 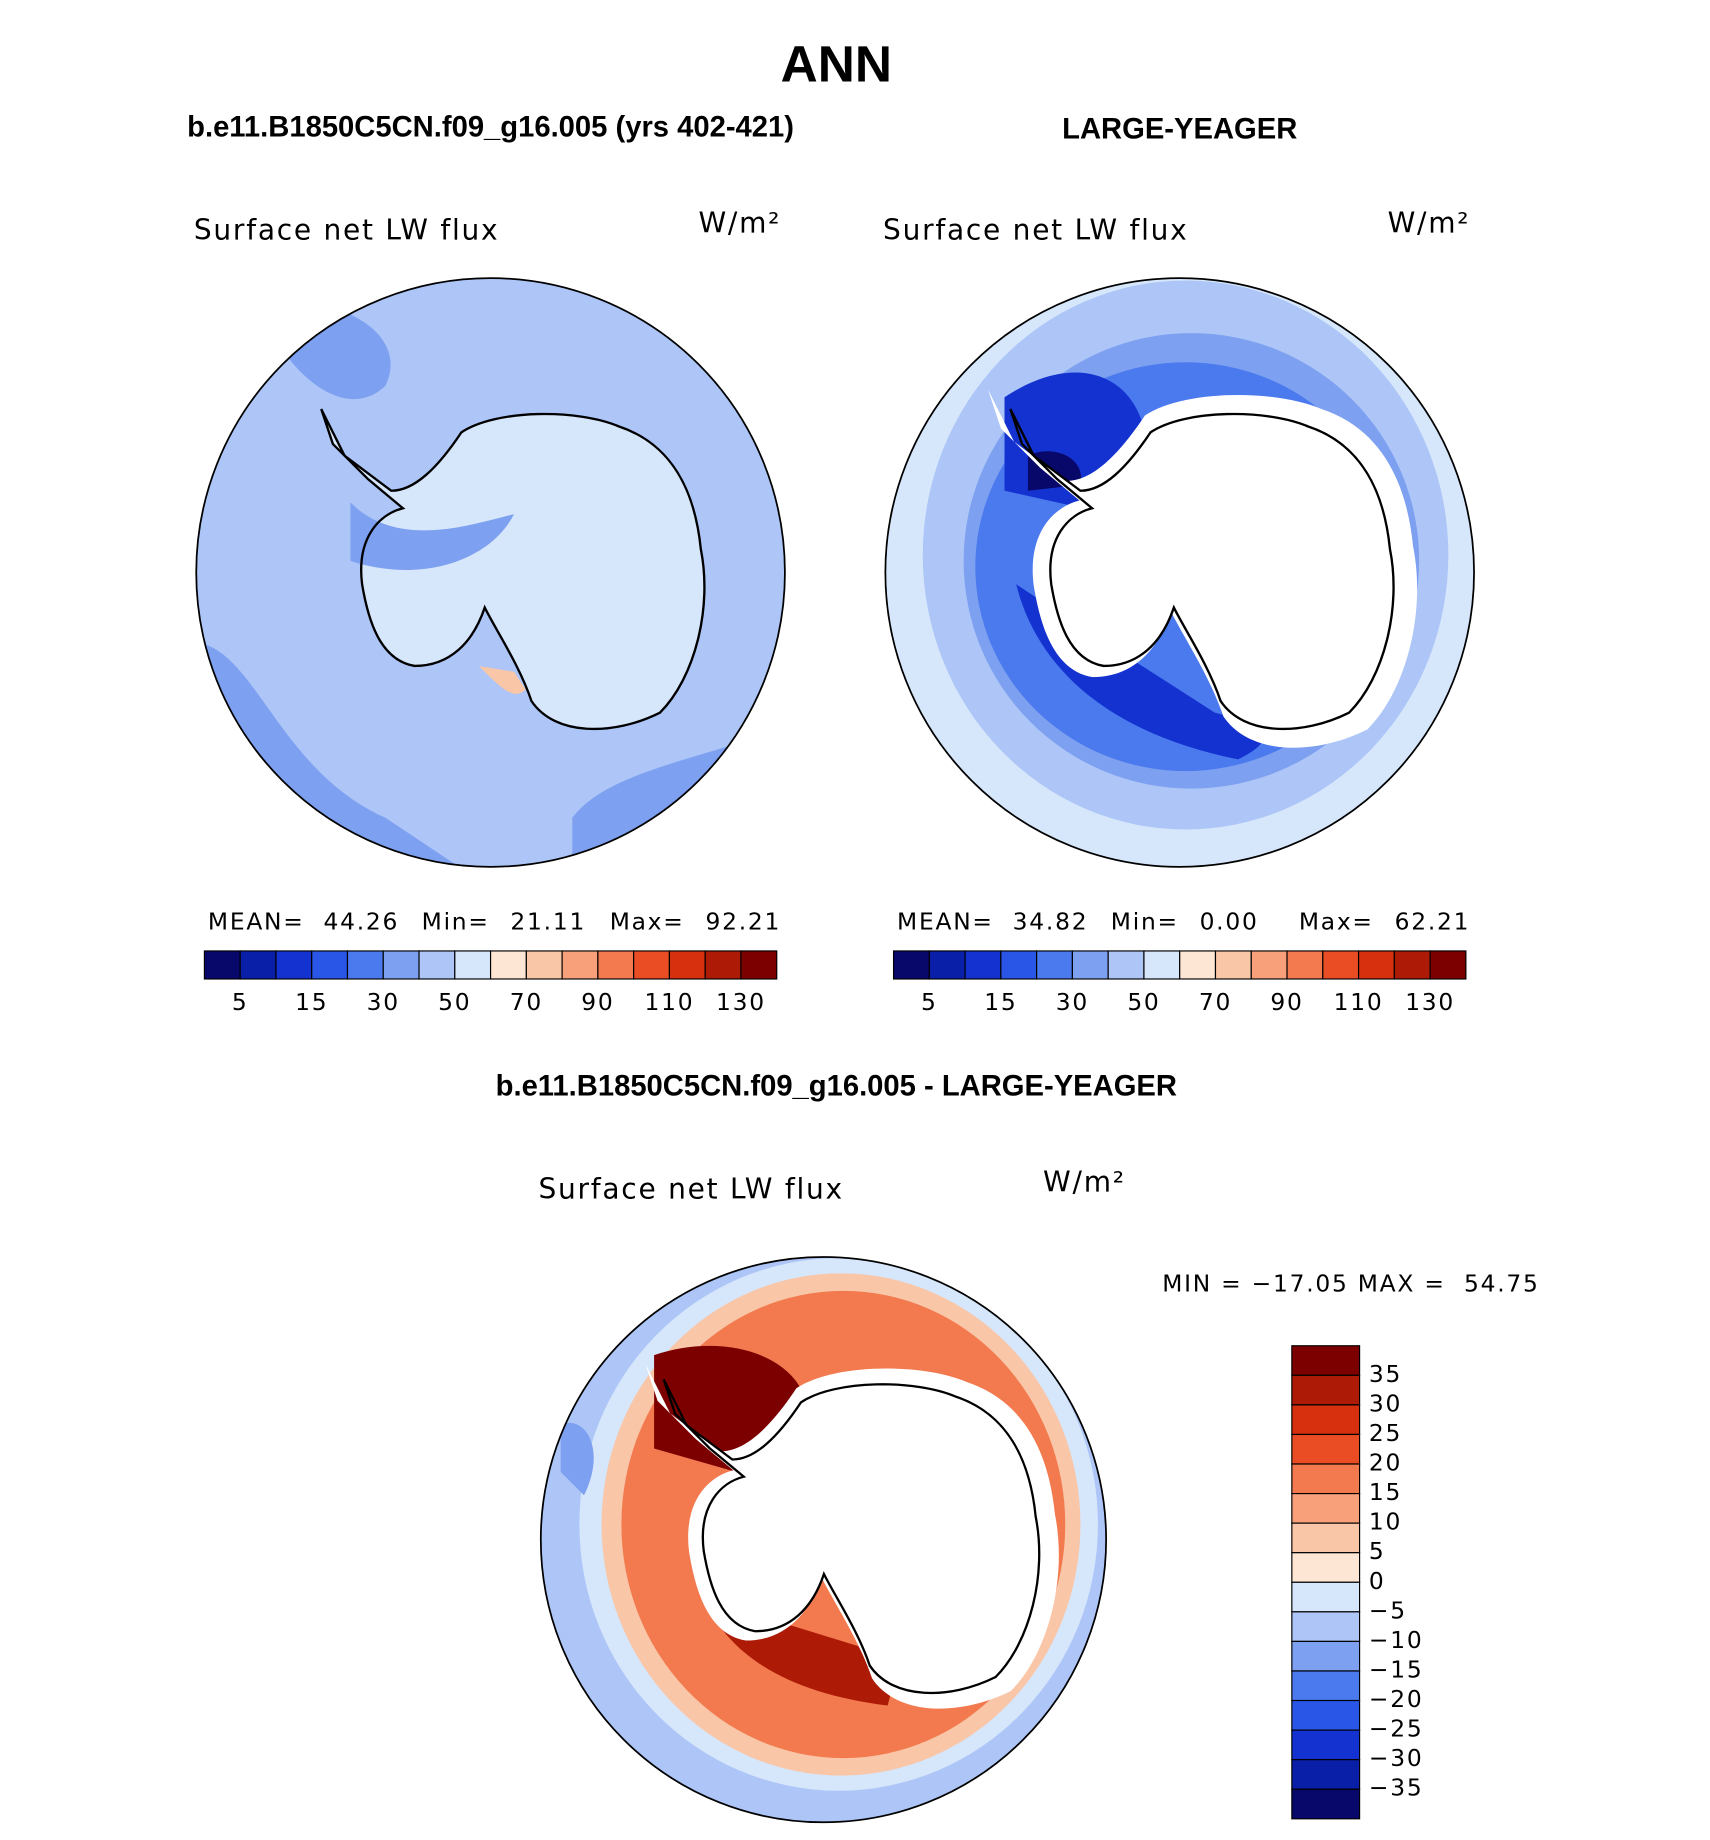 I want to click on colorbar-label: 130, so click(x=741, y=1002).